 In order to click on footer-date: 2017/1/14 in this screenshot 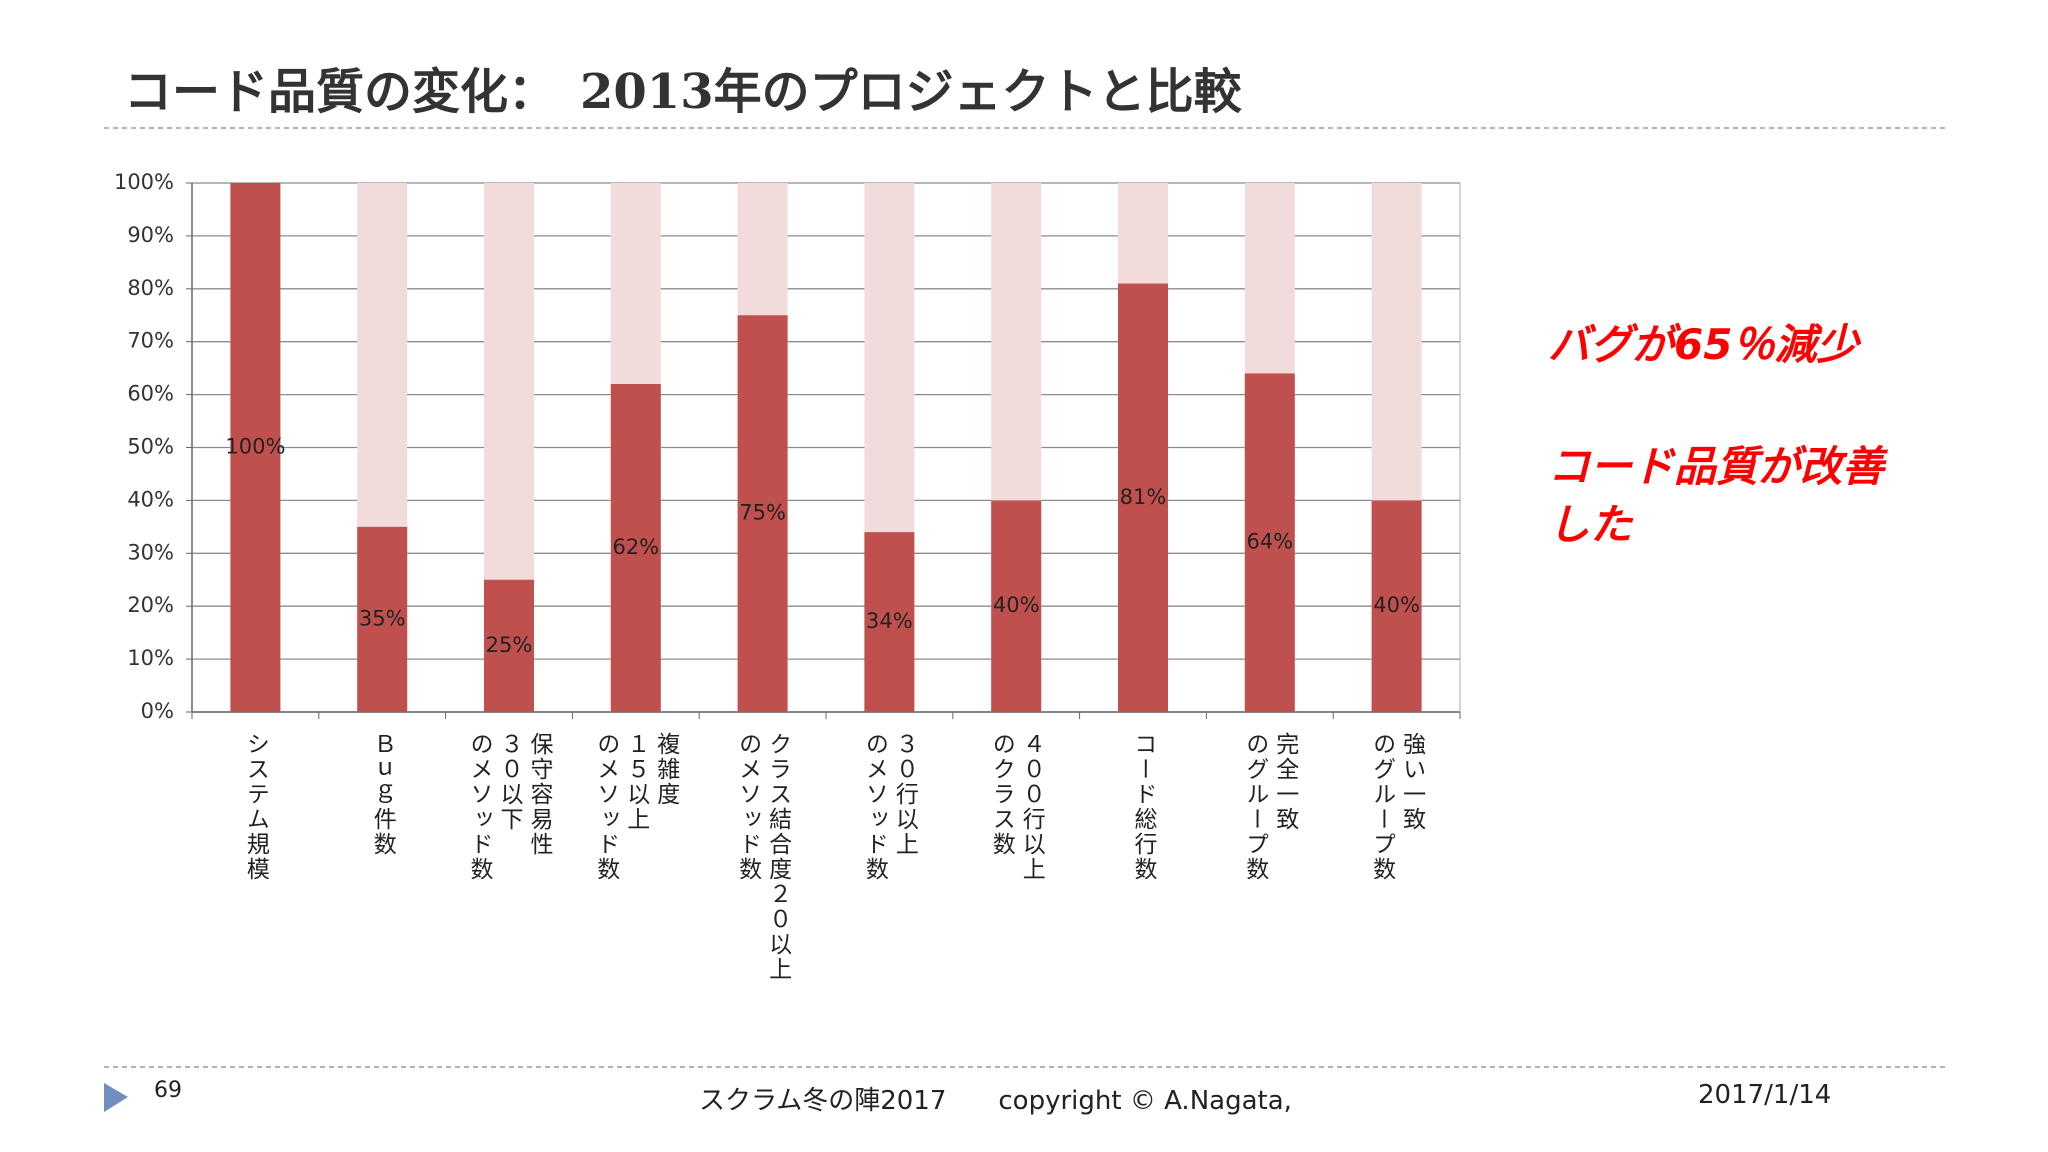, I will do `click(1765, 1095)`.